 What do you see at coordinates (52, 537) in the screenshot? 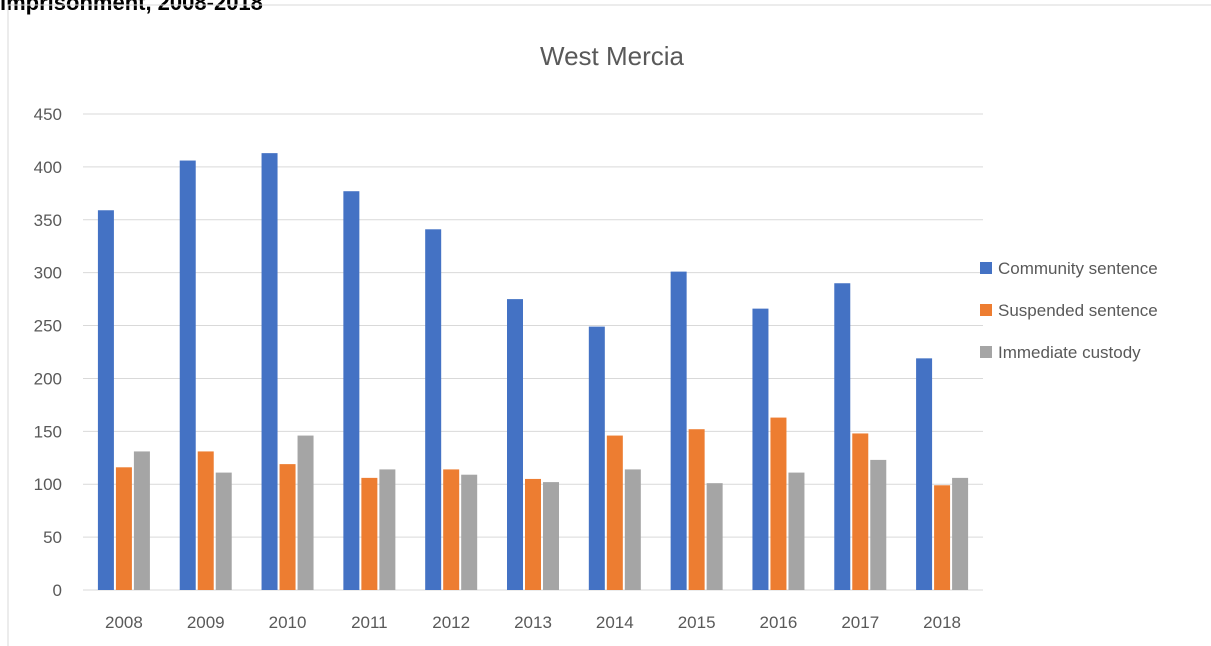
I see `y-tick-label: 50` at bounding box center [52, 537].